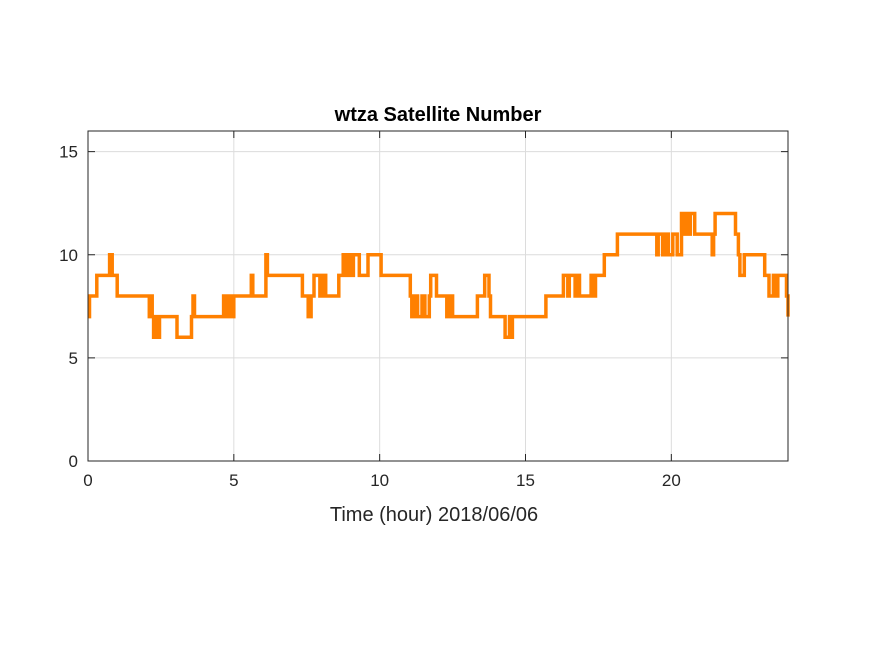  I want to click on chart-title: wtza Satellite Number, so click(438, 115).